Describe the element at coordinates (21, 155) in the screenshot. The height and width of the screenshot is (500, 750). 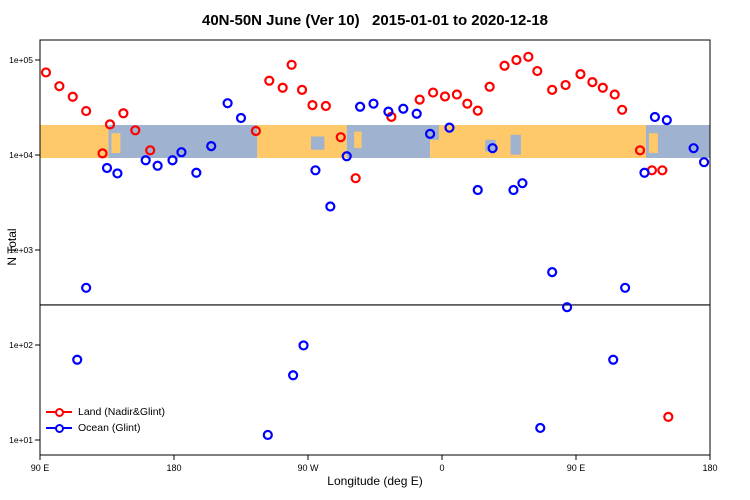
I see `y-tick-label: 1e+04` at that location.